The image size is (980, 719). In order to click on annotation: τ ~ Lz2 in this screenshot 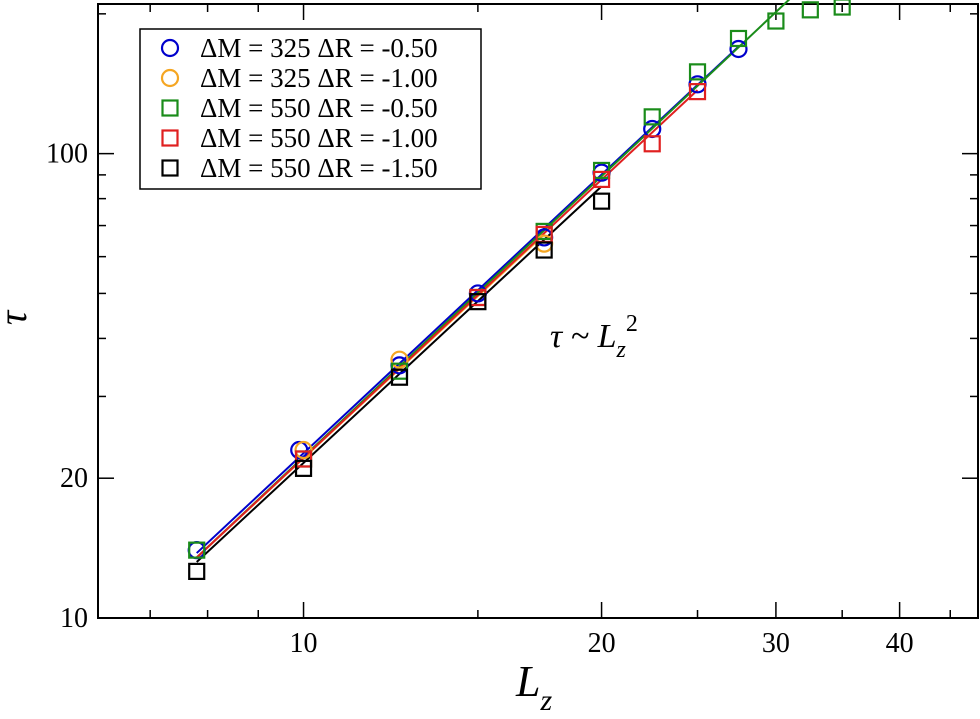, I will do `click(594, 337)`.